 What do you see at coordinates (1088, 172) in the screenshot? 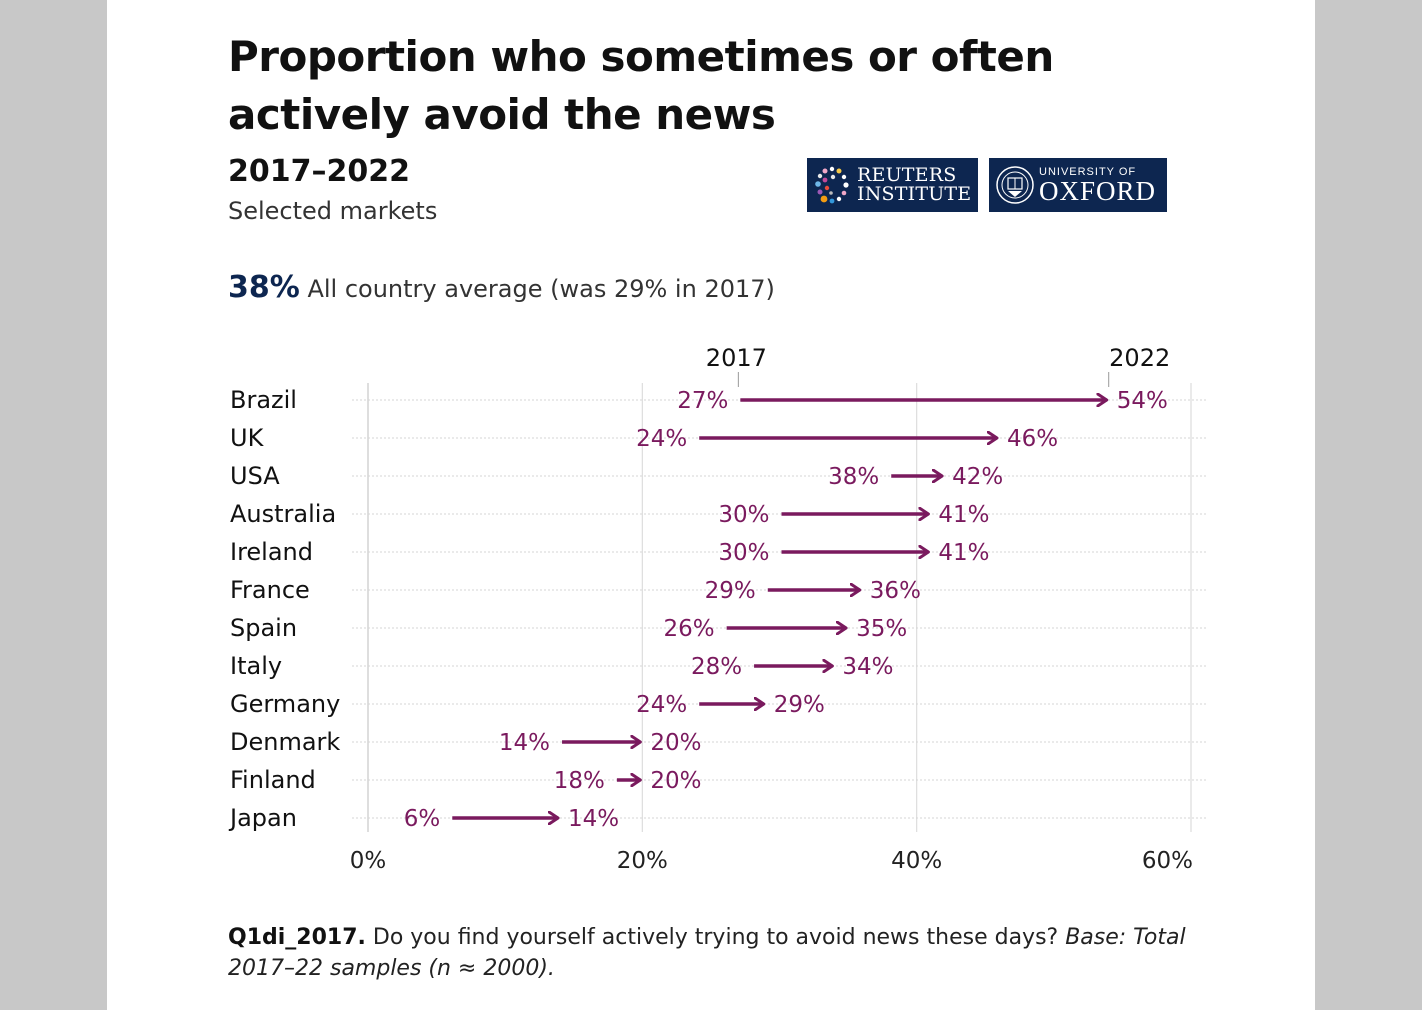
I see `oxford-line-1: UNIVERSITY OF` at bounding box center [1088, 172].